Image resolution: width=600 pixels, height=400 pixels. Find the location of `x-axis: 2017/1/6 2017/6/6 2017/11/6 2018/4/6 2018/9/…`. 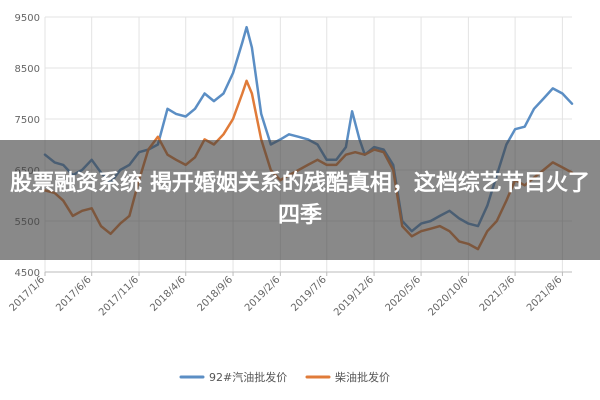

x-axis: 2017/1/6 2017/6/6 2017/11/6 2018/4/6 2018/9/… is located at coordinates (290, 294).